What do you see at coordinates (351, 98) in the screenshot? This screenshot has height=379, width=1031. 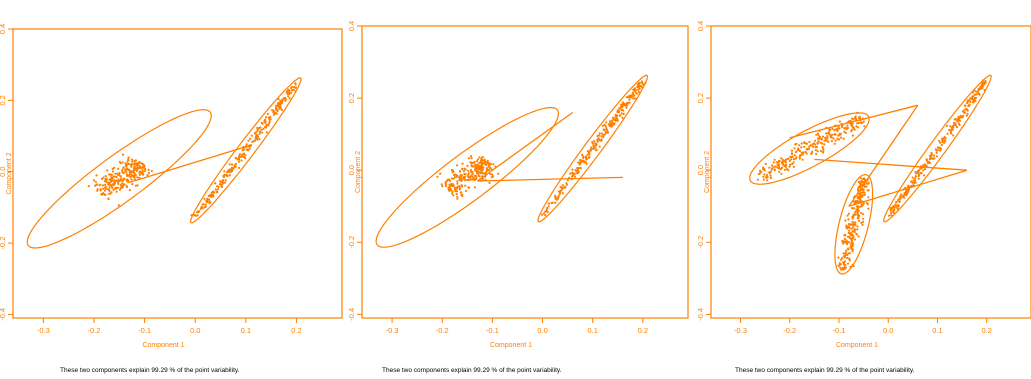 I see `y-tick-label: 0.2` at bounding box center [351, 98].